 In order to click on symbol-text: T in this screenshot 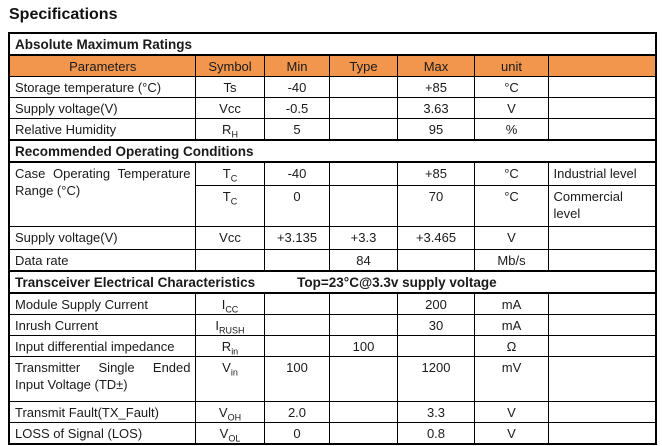, I will do `click(226, 173)`.